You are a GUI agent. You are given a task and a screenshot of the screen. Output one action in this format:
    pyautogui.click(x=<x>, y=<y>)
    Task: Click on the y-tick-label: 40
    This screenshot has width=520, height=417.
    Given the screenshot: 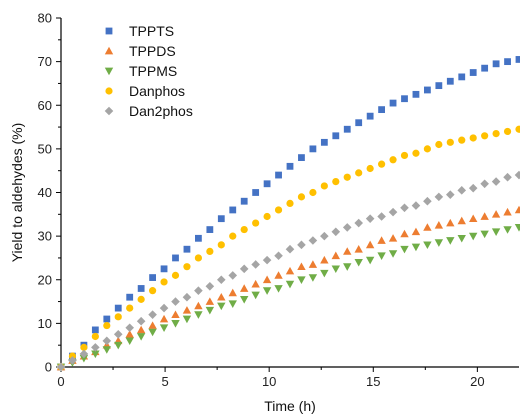 What is the action you would take?
    pyautogui.click(x=45, y=192)
    